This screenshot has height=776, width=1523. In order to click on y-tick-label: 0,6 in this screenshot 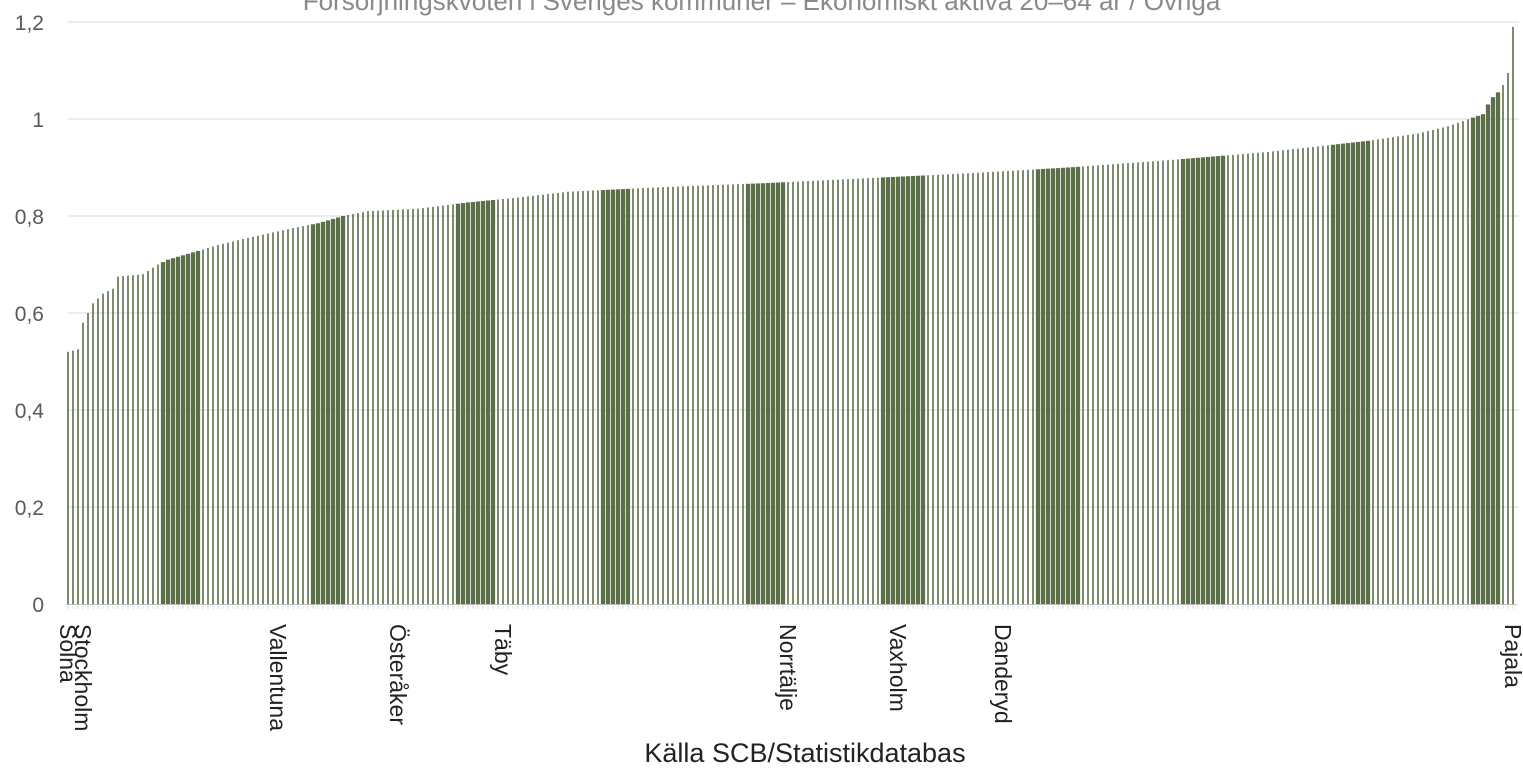, I will do `click(29, 314)`.